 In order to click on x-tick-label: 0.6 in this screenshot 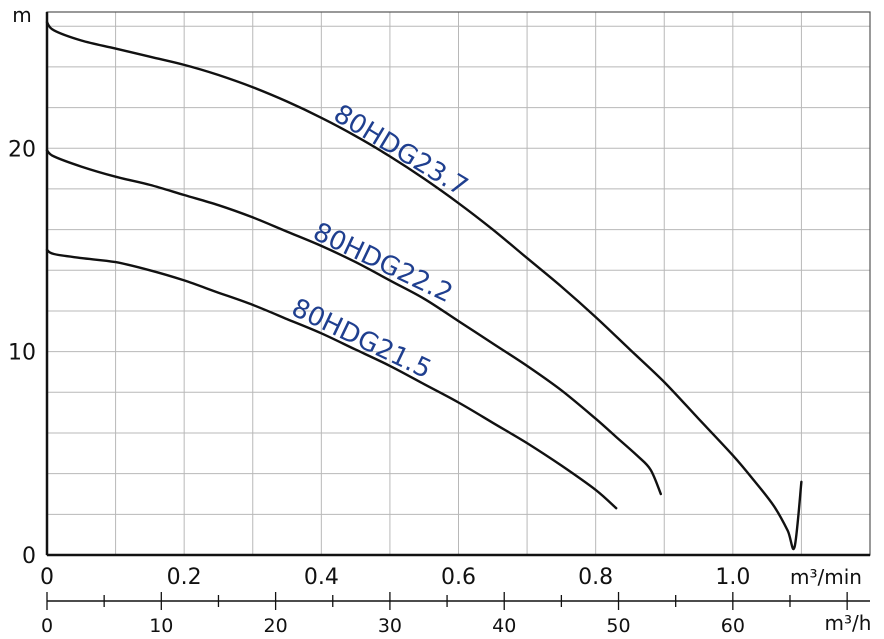, I will do `click(458, 577)`.